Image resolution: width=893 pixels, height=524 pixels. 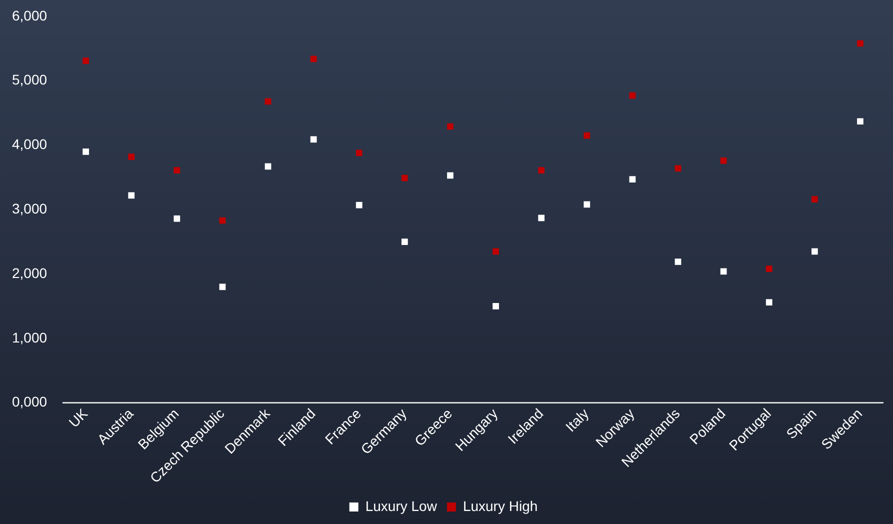 I want to click on y-tick-label: 5,000, so click(x=30, y=80).